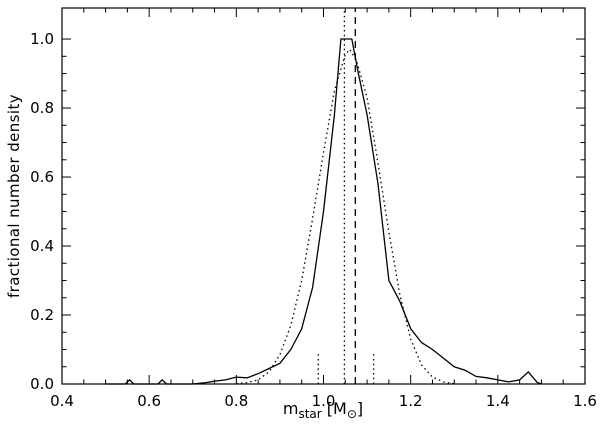 Image resolution: width=600 pixels, height=435 pixels. Describe the element at coordinates (310, 414) in the screenshot. I see `x-label-star-subscript: star` at that location.